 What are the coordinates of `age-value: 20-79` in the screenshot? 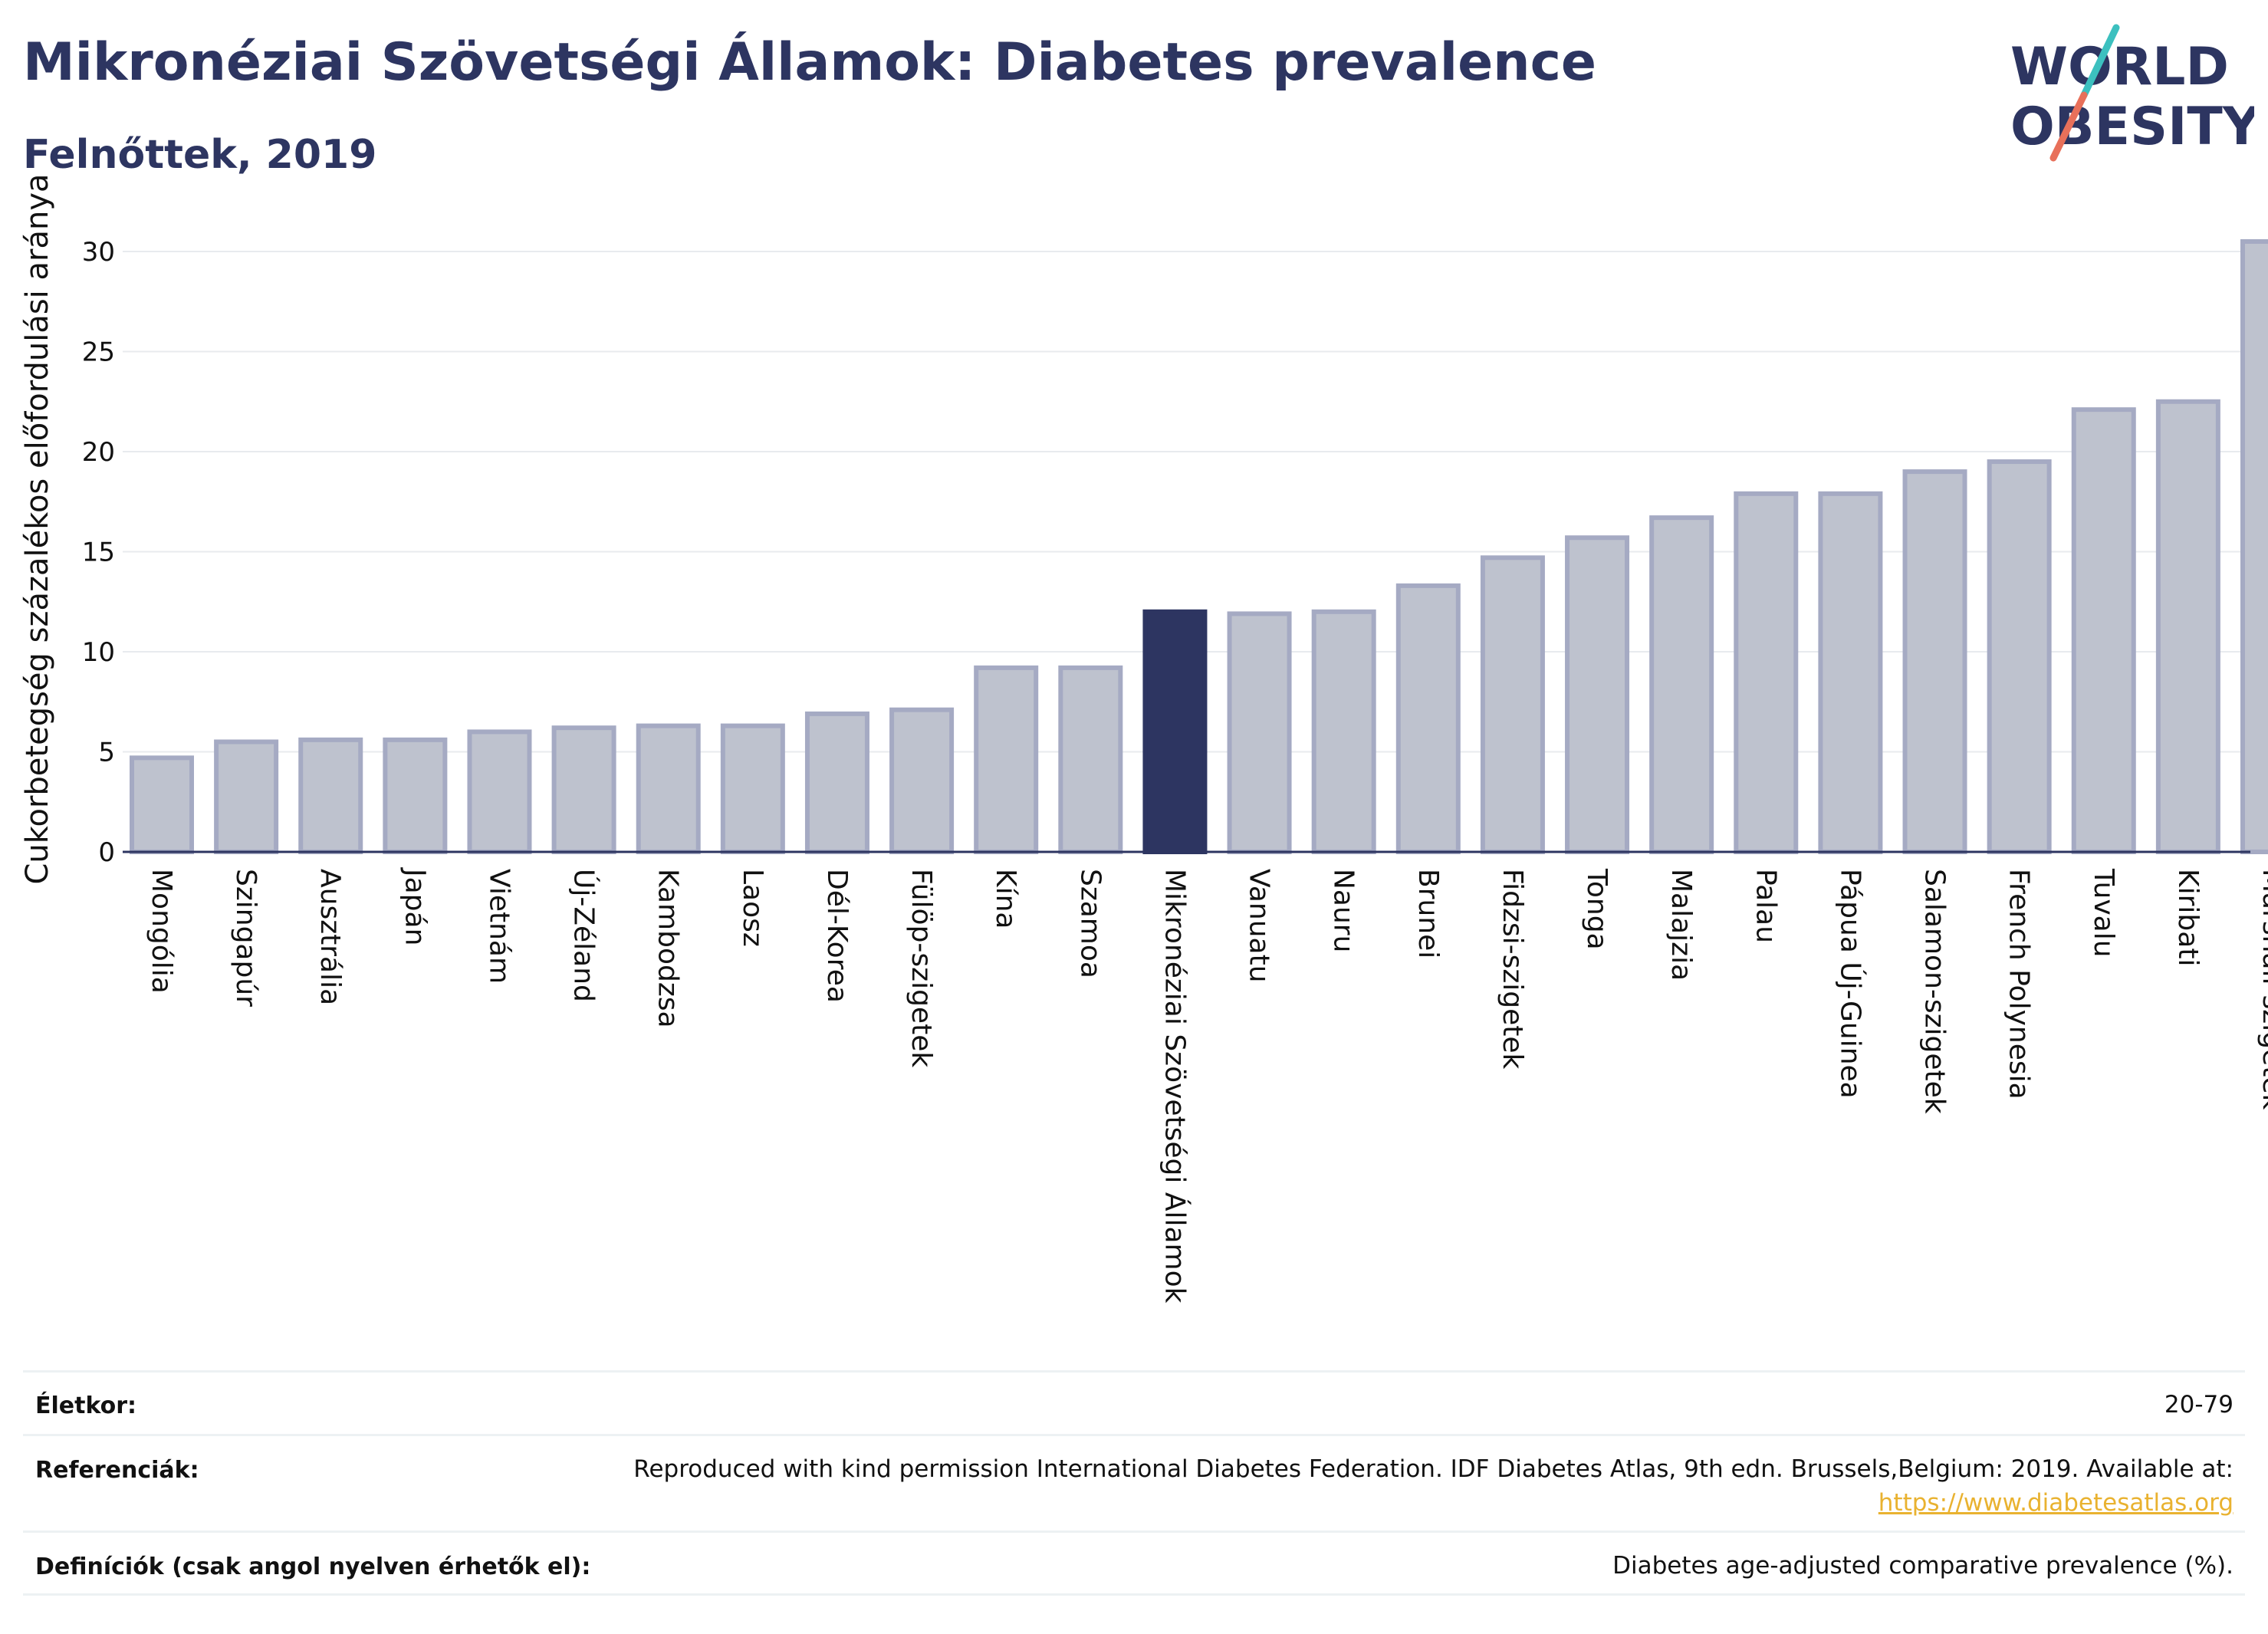 It's located at (2198, 1405).